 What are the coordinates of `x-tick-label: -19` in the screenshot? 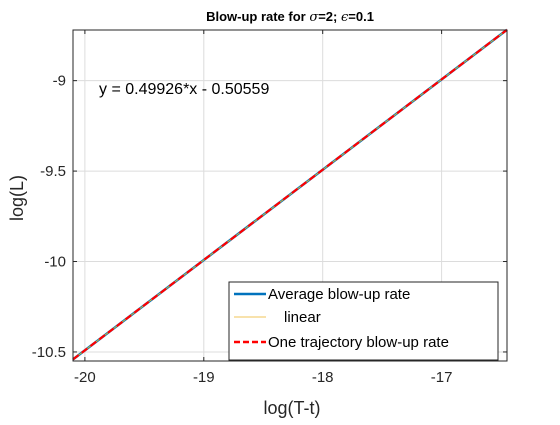 It's located at (204, 377).